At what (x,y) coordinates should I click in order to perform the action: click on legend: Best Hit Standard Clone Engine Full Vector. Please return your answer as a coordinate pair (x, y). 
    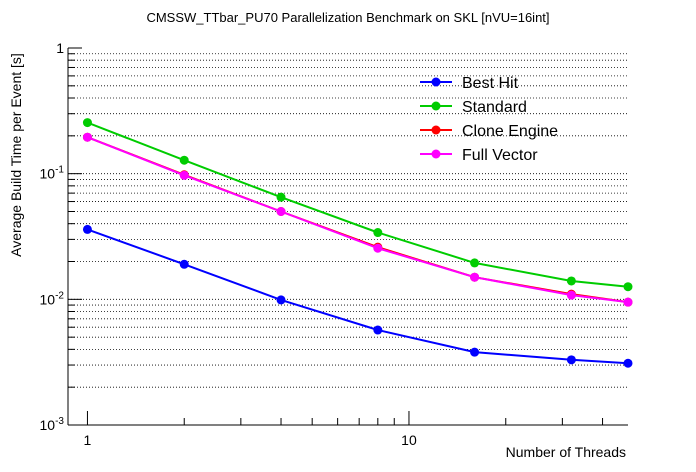
    Looking at the image, I should click on (489, 119).